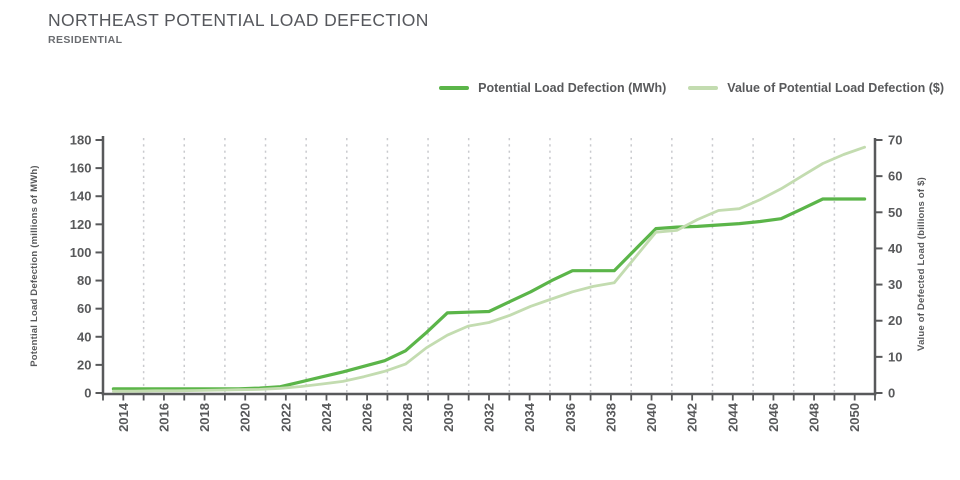 The image size is (960, 480). Describe the element at coordinates (84, 280) in the screenshot. I see `left-tick-label: 80` at that location.